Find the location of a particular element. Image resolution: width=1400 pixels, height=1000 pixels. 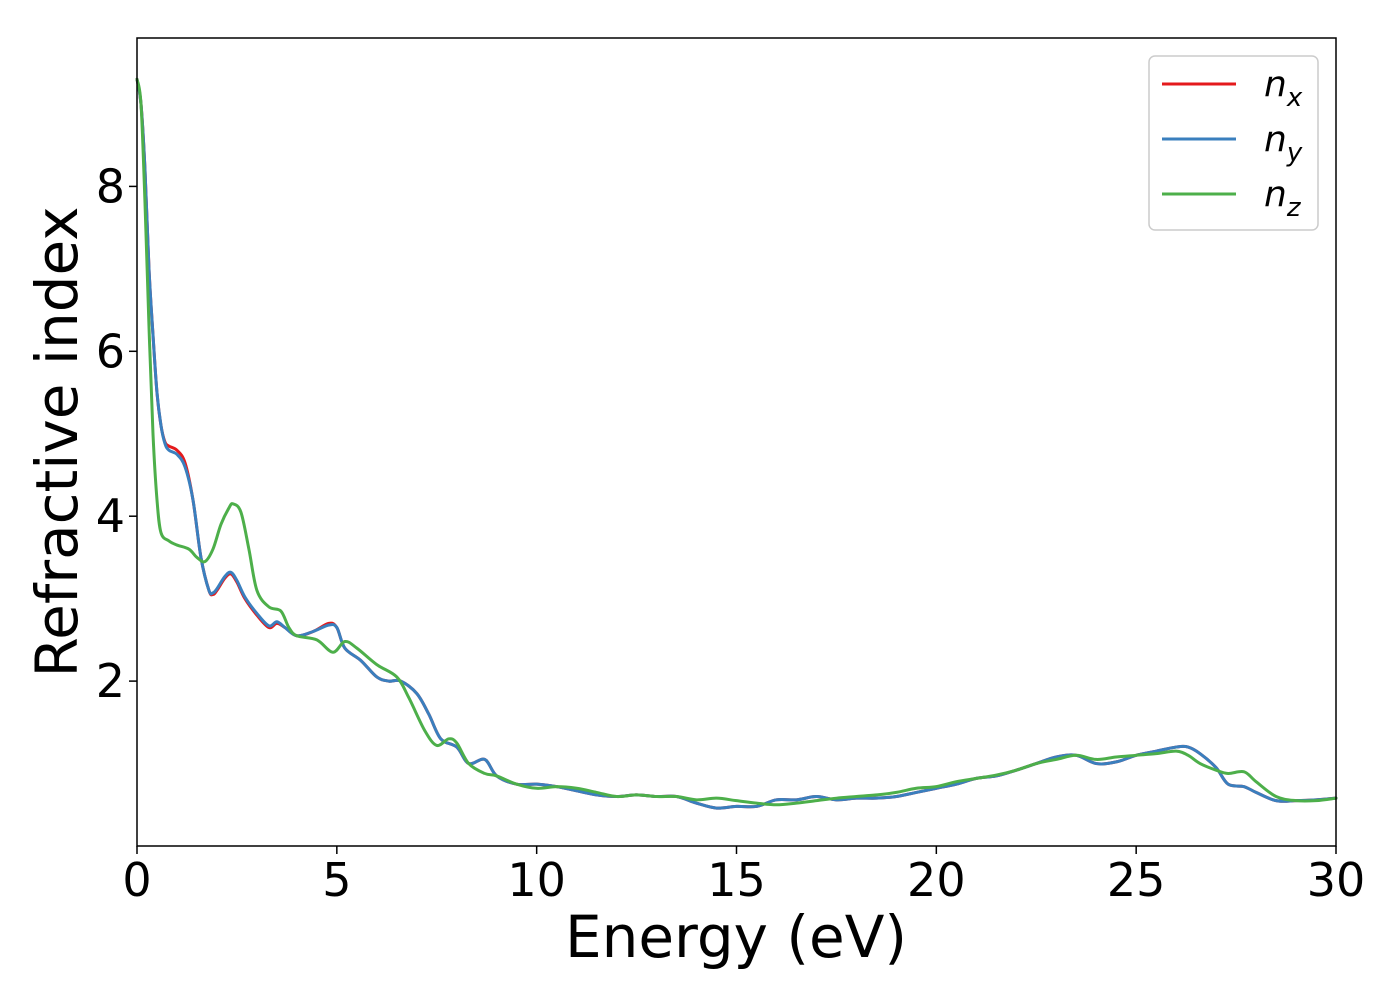

legend-box is located at coordinates (1233, 143).